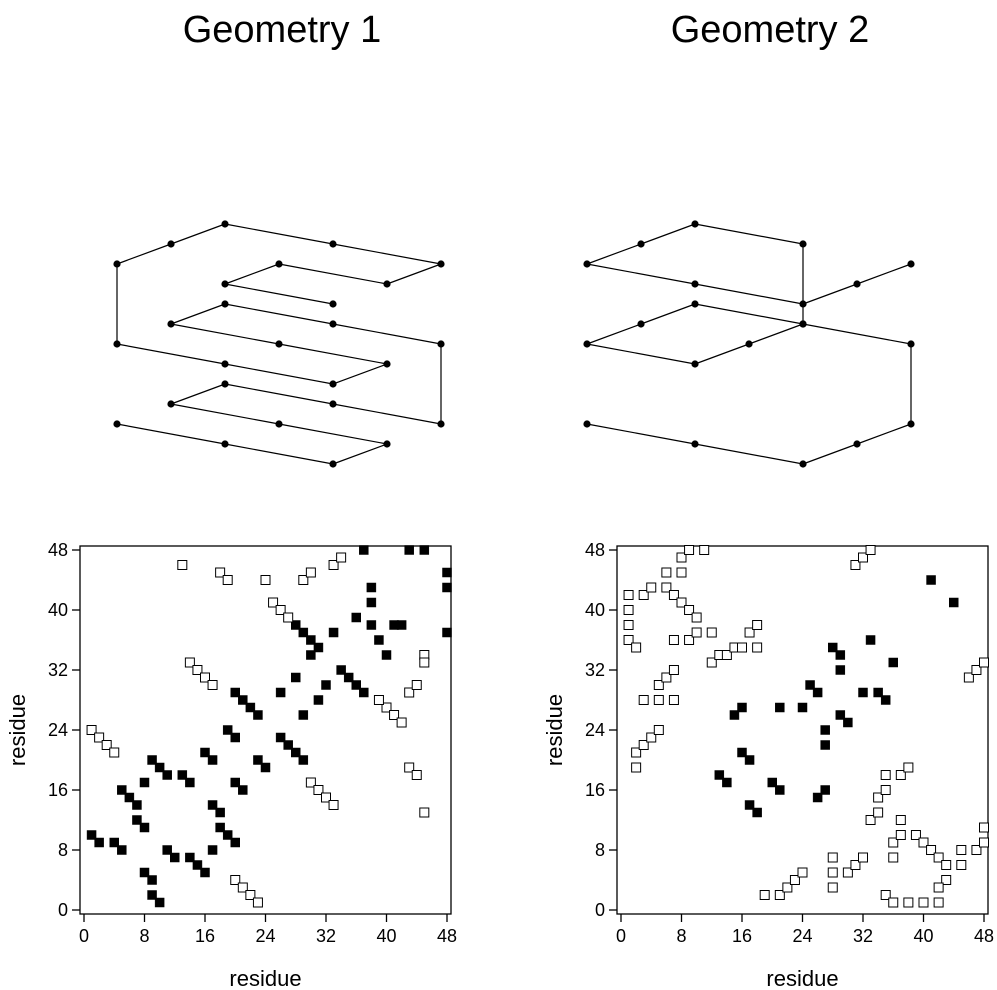 The image size is (997, 990). Describe the element at coordinates (63, 850) in the screenshot. I see `y-tick-label: 8` at that location.